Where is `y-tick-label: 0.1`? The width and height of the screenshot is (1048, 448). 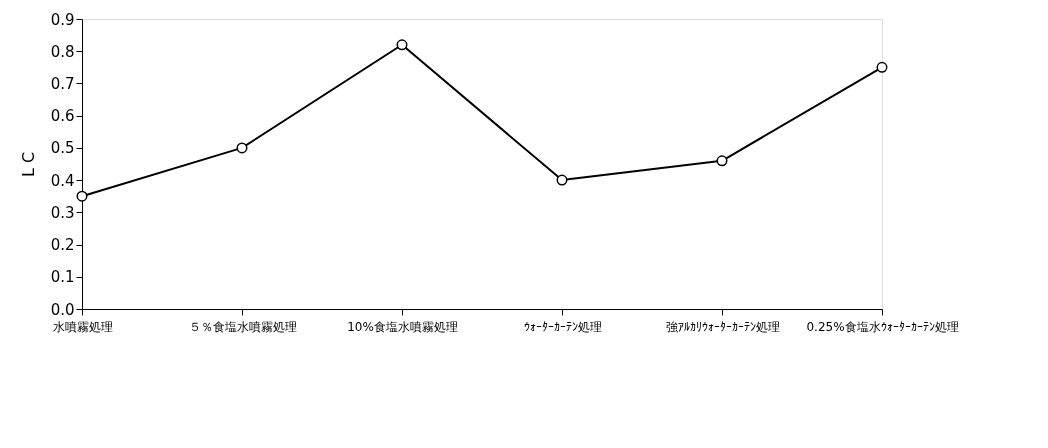
y-tick-label: 0.1 is located at coordinates (62, 277).